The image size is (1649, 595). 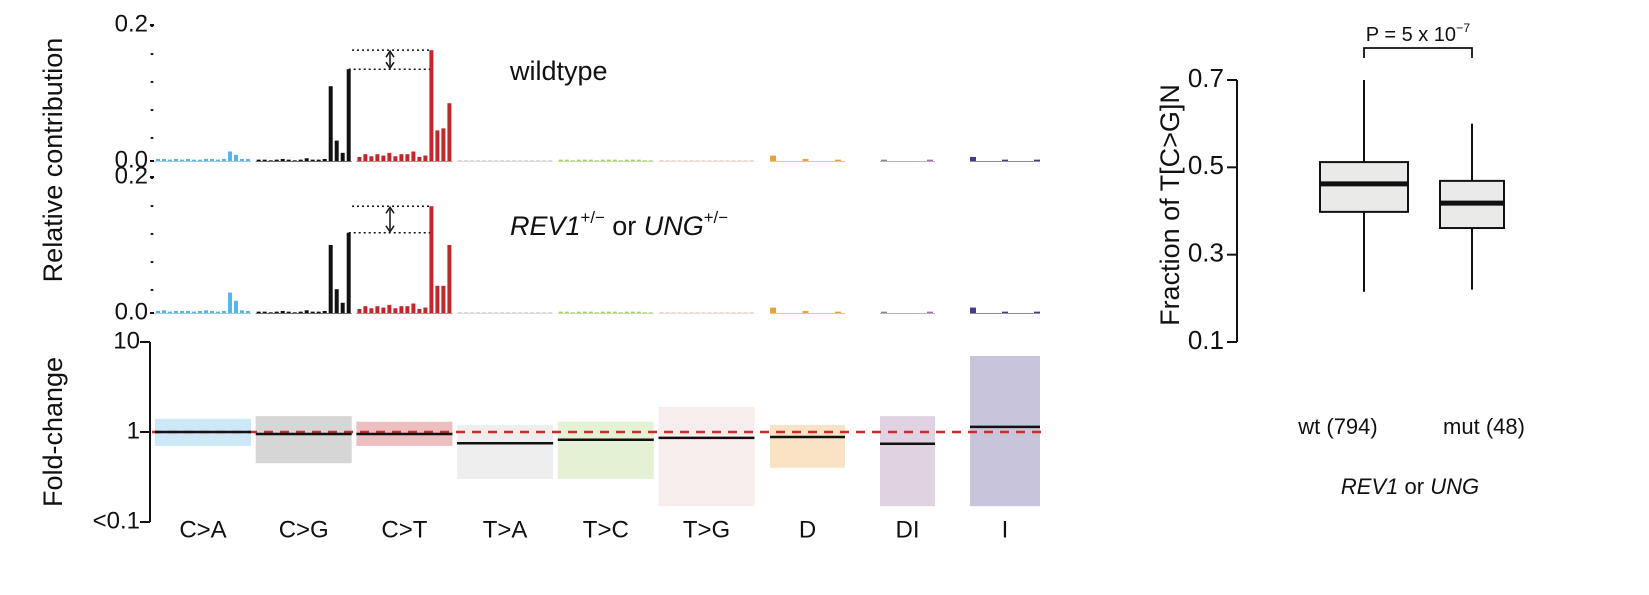 What do you see at coordinates (390, 219) in the screenshot?
I see `arrow-head` at bounding box center [390, 219].